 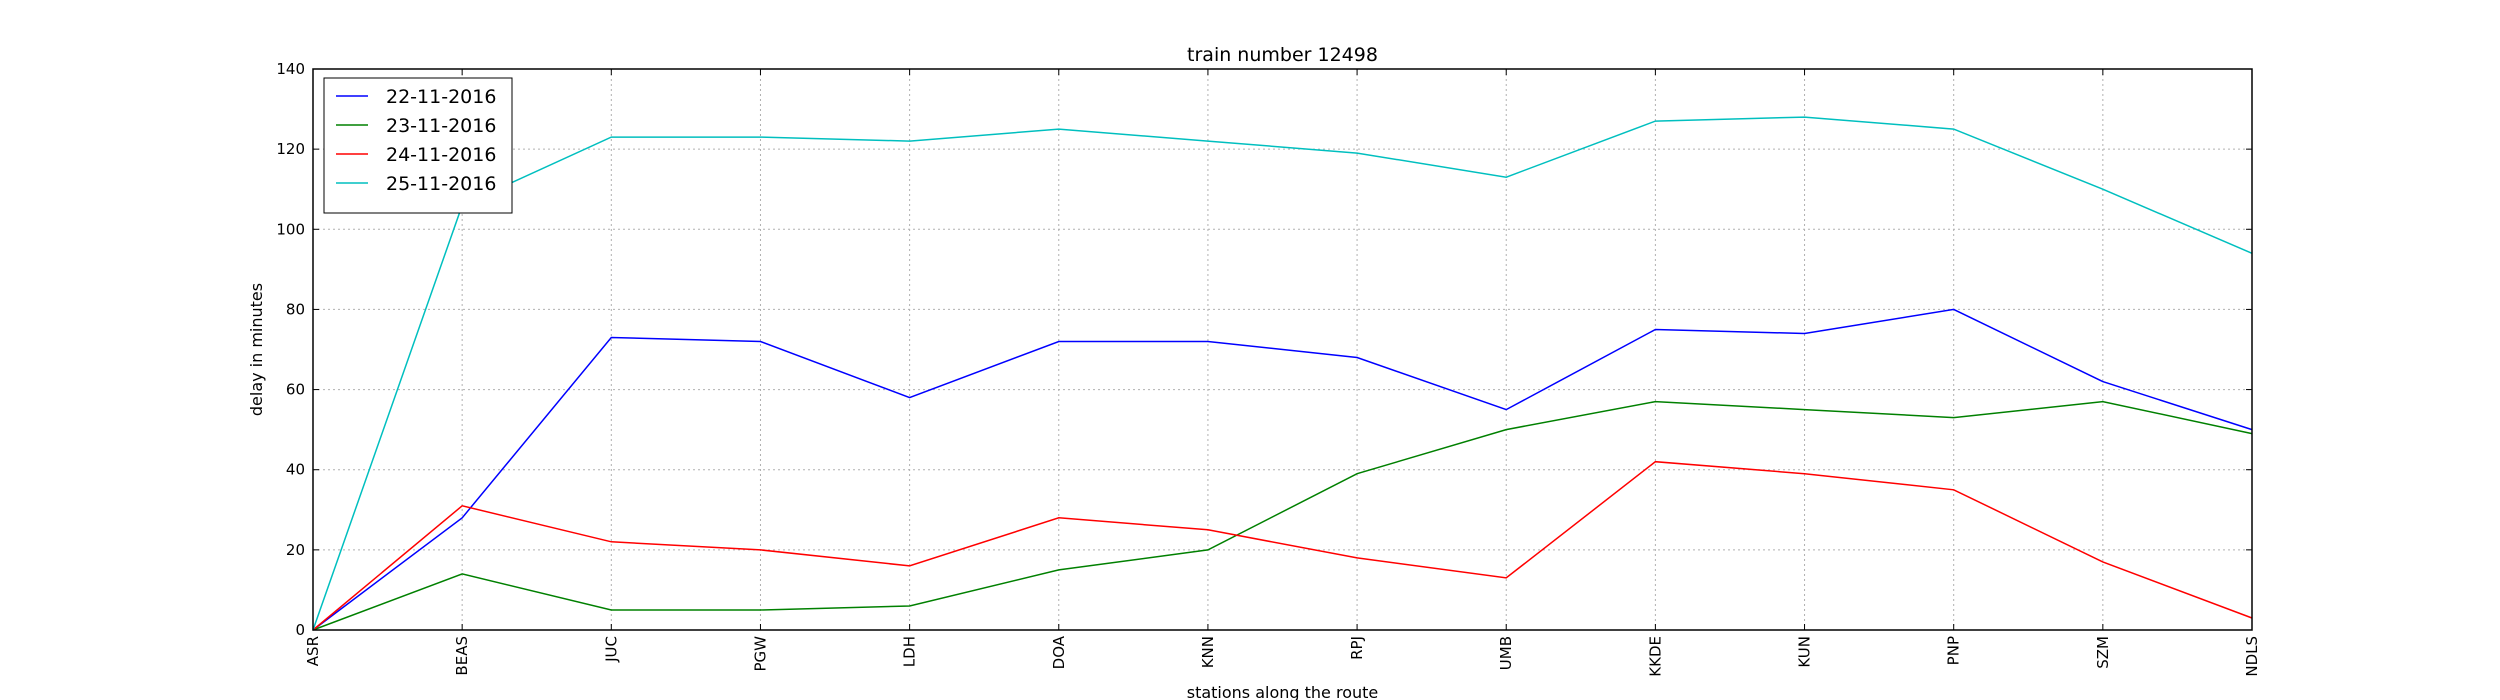 What do you see at coordinates (1655, 656) in the screenshot?
I see `x-tick-label: KKDE` at bounding box center [1655, 656].